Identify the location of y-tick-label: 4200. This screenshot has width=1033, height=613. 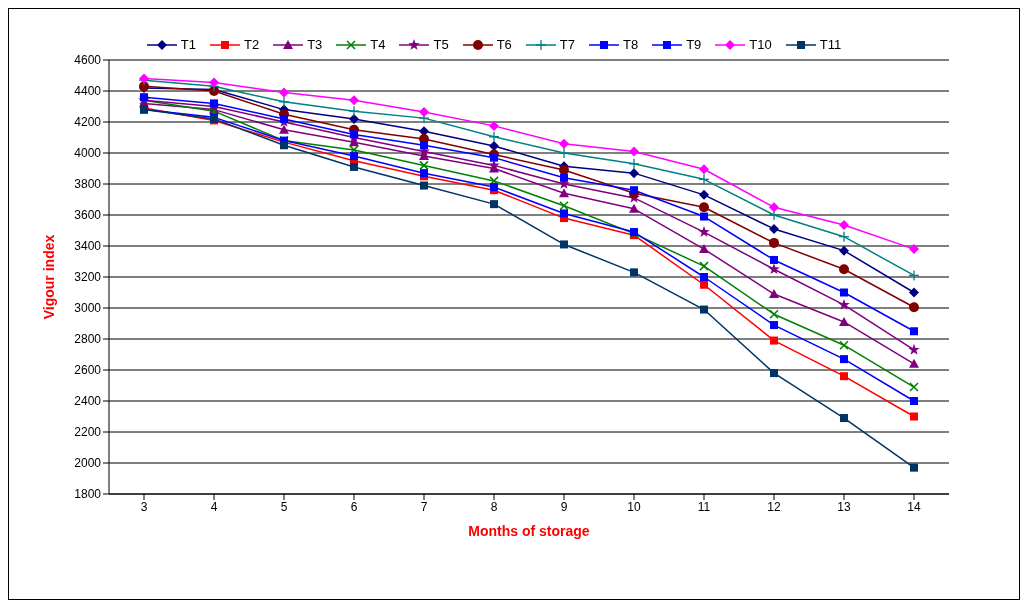
(88, 122).